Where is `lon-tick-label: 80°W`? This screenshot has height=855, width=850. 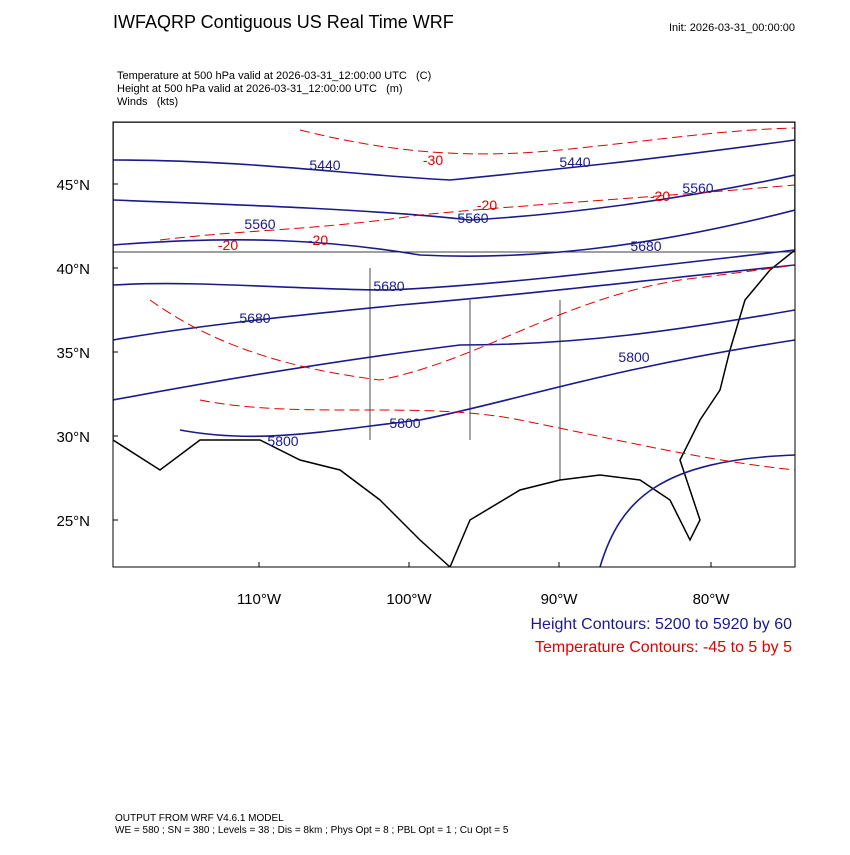
lon-tick-label: 80°W is located at coordinates (712, 599).